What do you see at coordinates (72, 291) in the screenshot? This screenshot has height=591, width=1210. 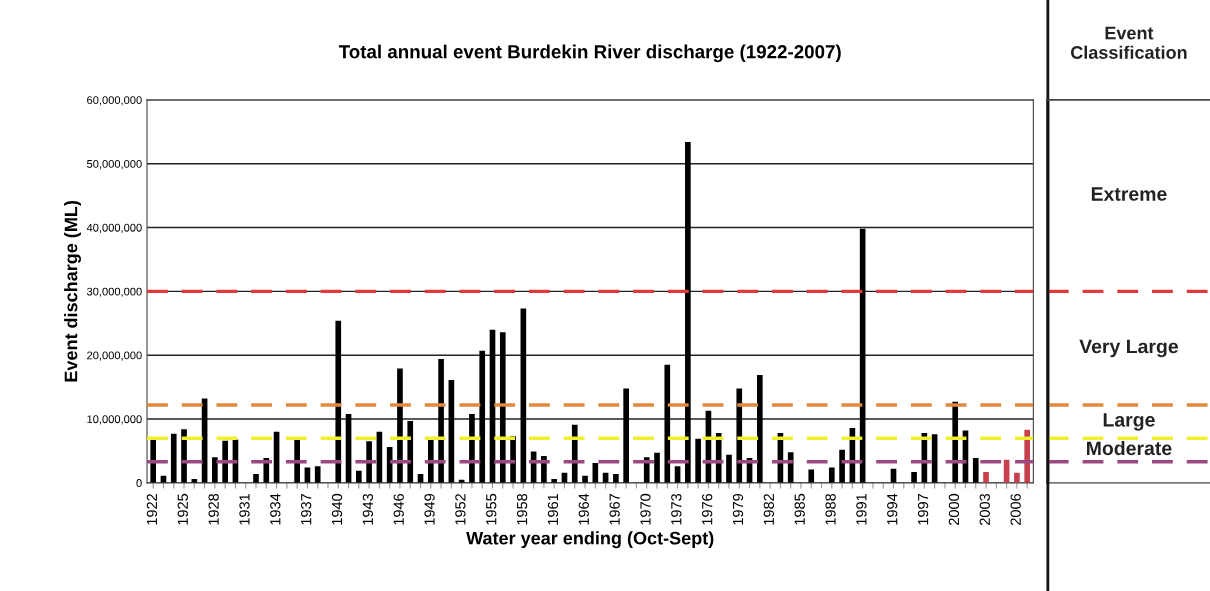 I see `y-axis-title: Event discharge (ML)` at bounding box center [72, 291].